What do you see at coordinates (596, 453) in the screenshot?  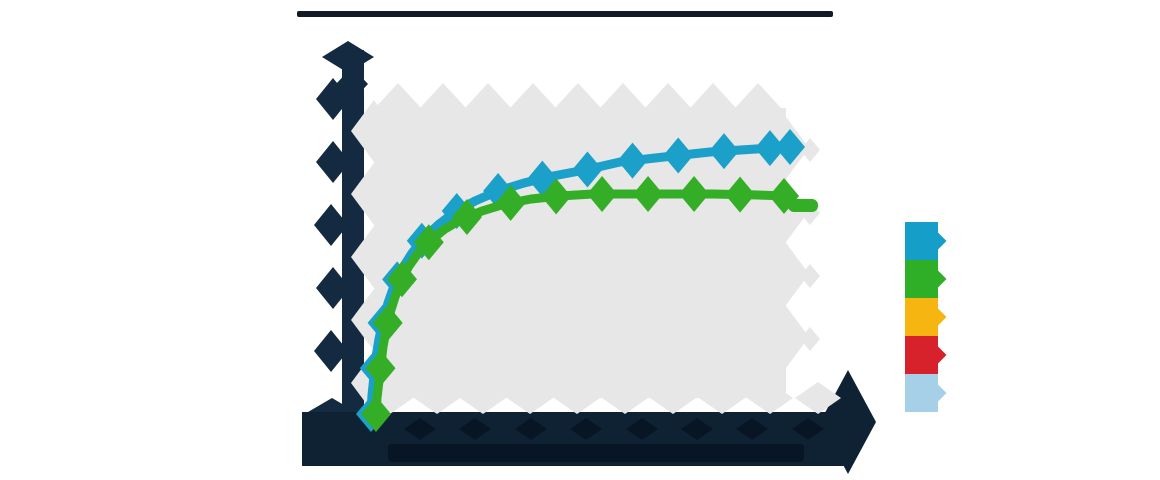 I see `x-axis-title-blob` at bounding box center [596, 453].